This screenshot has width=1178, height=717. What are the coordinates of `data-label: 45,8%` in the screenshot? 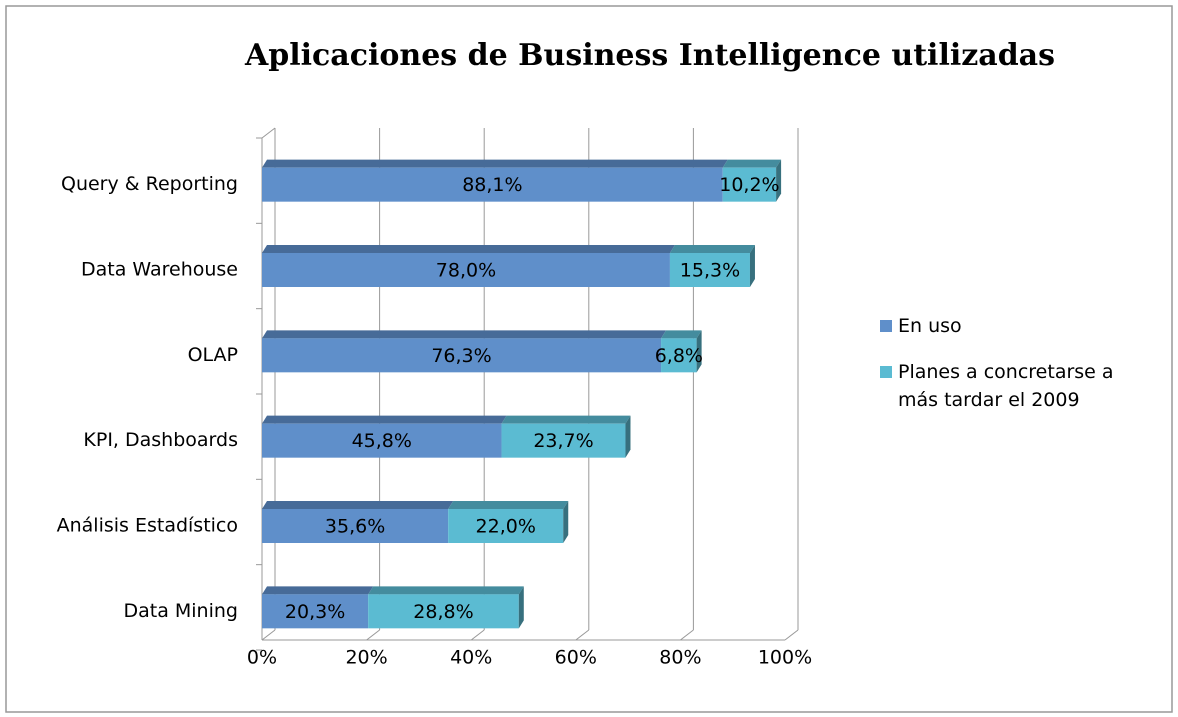 It's located at (382, 441).